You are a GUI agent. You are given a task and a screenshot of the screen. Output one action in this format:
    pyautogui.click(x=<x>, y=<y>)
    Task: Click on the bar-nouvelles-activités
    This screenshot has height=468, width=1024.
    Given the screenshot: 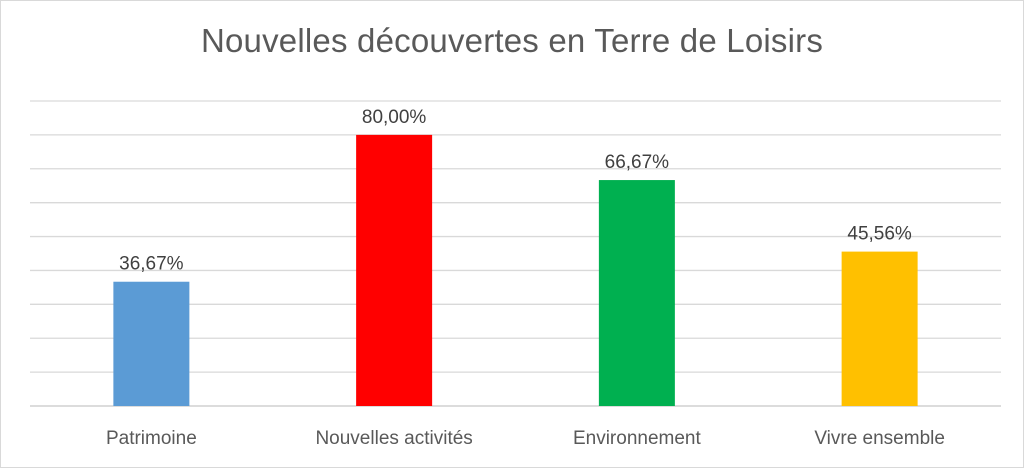 What is the action you would take?
    pyautogui.click(x=394, y=270)
    